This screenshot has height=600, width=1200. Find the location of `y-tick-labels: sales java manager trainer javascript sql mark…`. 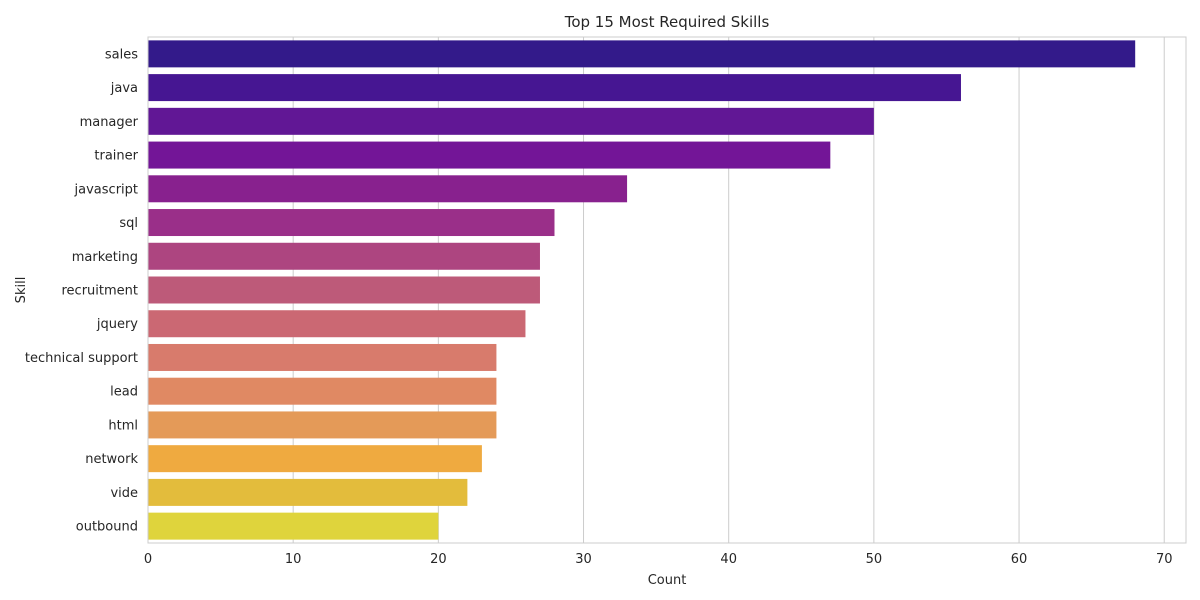

y-tick-labels: sales java manager trainer javascript sql mark… is located at coordinates (82, 290).